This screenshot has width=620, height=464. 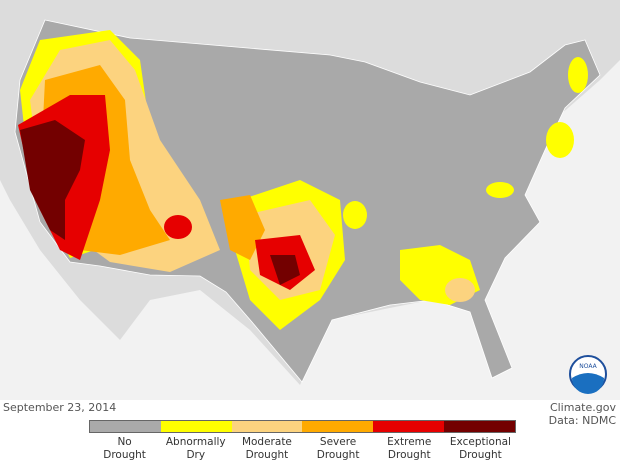 I want to click on credit: Climate.gov Data: NDMC, so click(x=582, y=414).